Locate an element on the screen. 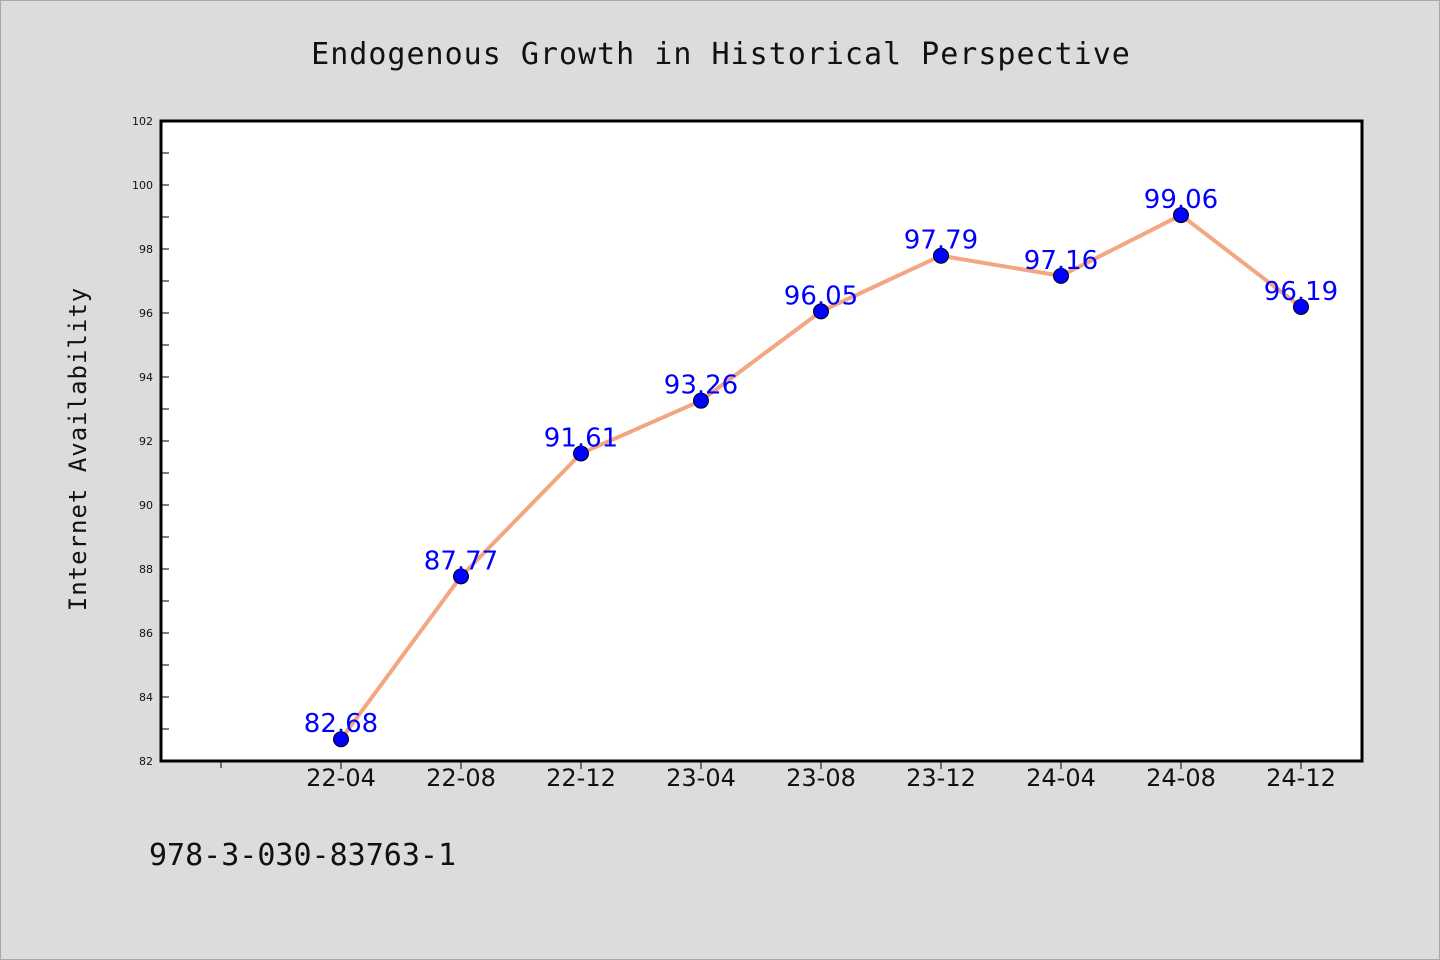 This screenshot has height=960, width=1440. x-tick-label: 24-08 is located at coordinates (1181, 778).